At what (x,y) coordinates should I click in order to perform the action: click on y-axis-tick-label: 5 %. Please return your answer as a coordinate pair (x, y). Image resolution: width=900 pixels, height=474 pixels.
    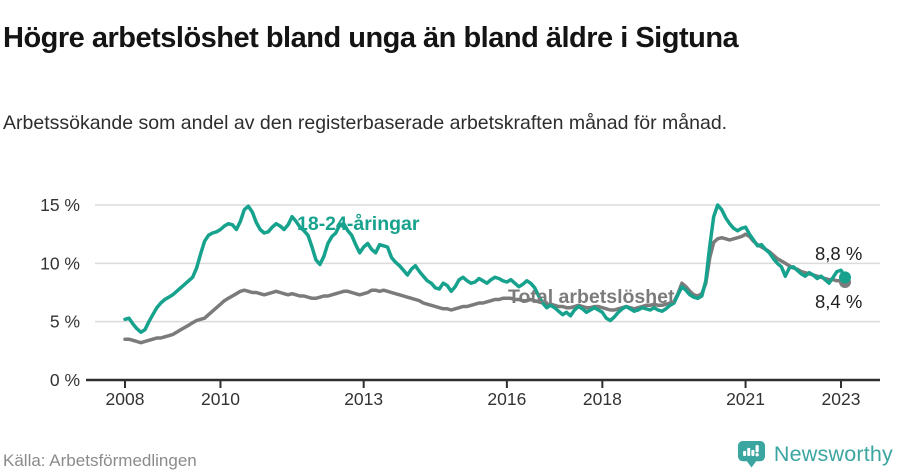
    Looking at the image, I should click on (65, 322).